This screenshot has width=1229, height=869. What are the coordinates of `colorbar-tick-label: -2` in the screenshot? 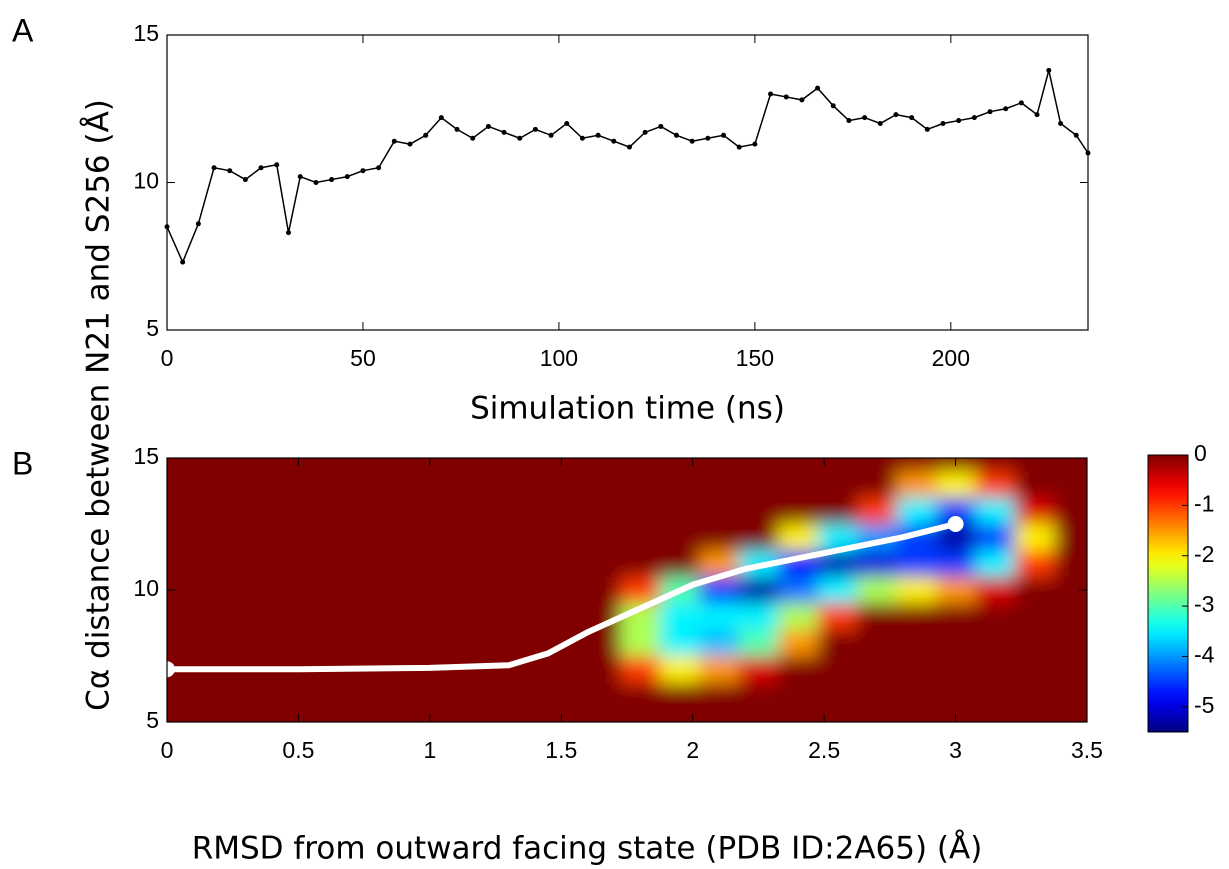 It's located at (1204, 554).